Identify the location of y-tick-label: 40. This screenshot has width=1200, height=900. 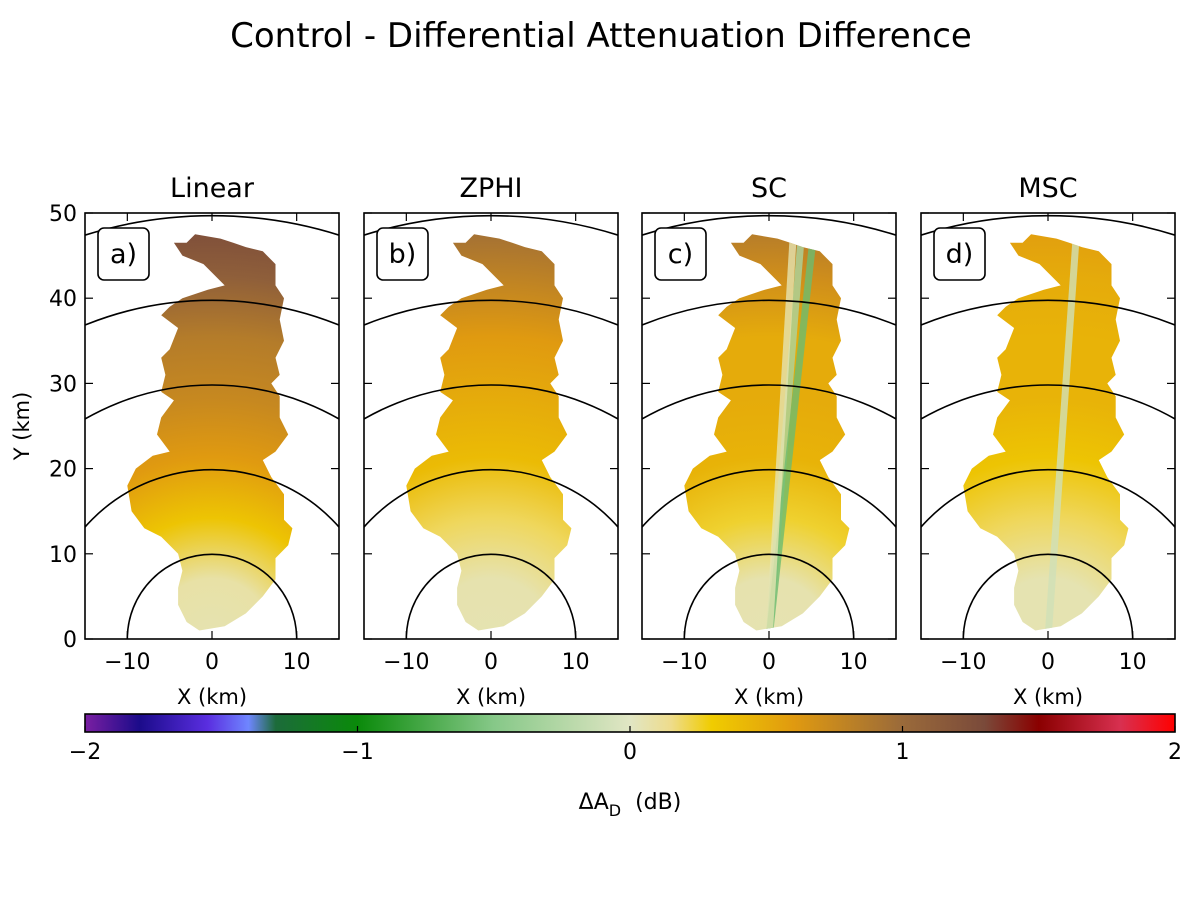
(63, 299).